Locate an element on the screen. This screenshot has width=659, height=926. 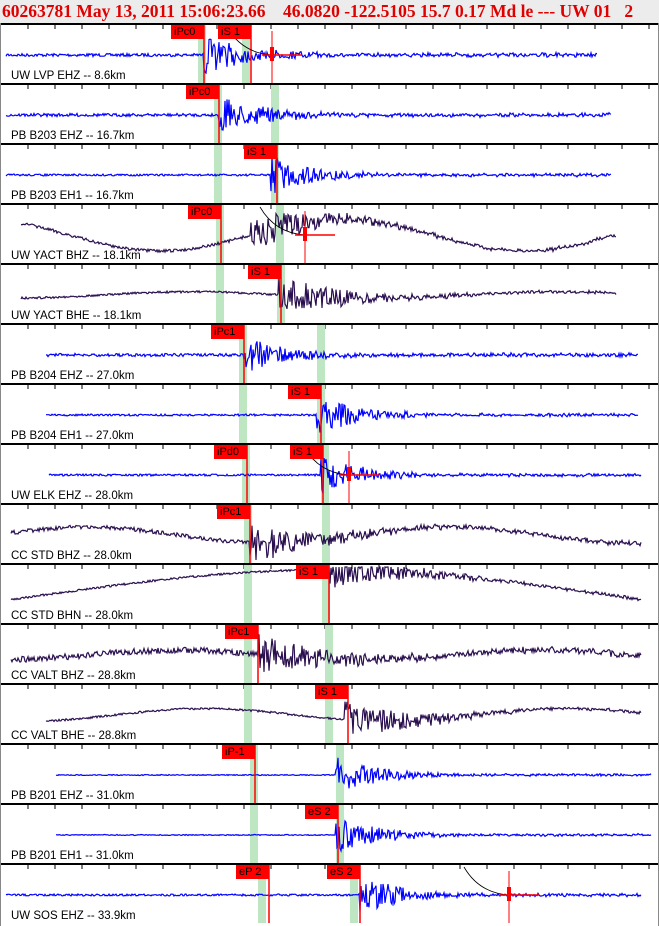
trace-panel: iS 1 UW YACT BHE -- 18.1km is located at coordinates (329, 293).